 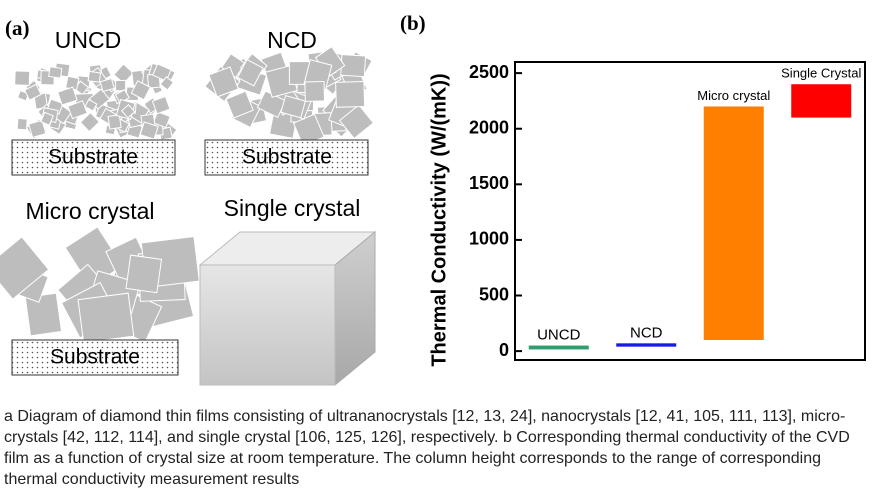 What do you see at coordinates (292, 208) in the screenshot?
I see `diagram-title: Single crystal` at bounding box center [292, 208].